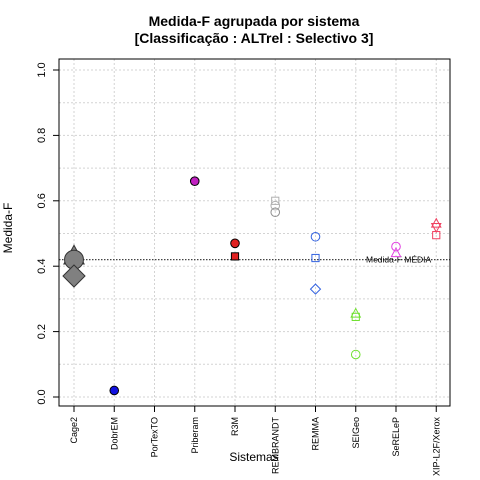  Describe the element at coordinates (253, 457) in the screenshot. I see `x-axis-label: Sistemas` at that location.